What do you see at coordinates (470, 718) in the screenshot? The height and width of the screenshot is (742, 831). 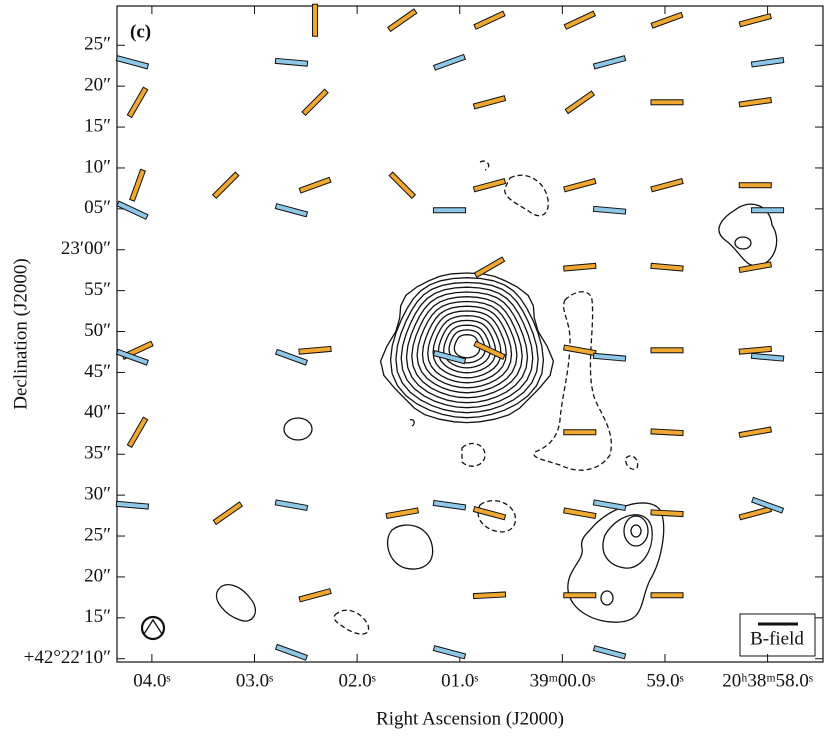 I see `x-axis-label: Right Ascension (J2000)` at bounding box center [470, 718].